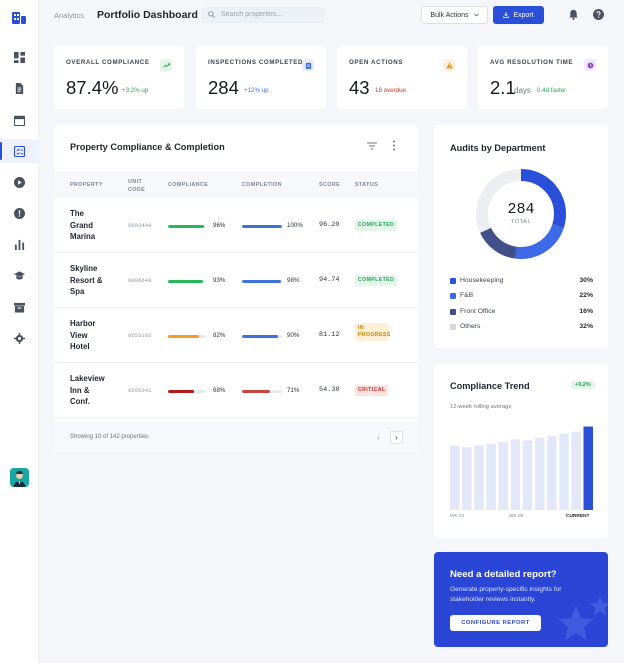  Describe the element at coordinates (330, 185) in the screenshot. I see `column-header-score: SCORE` at that location.